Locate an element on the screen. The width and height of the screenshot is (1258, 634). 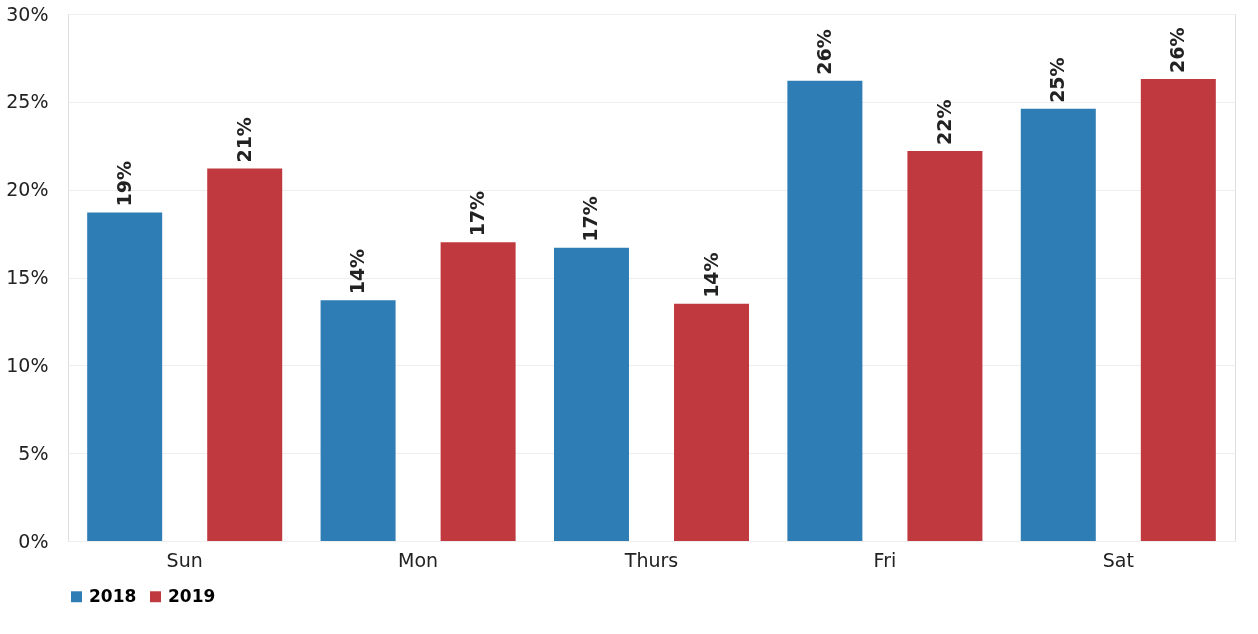
x-tick-label: Fri is located at coordinates (885, 559).